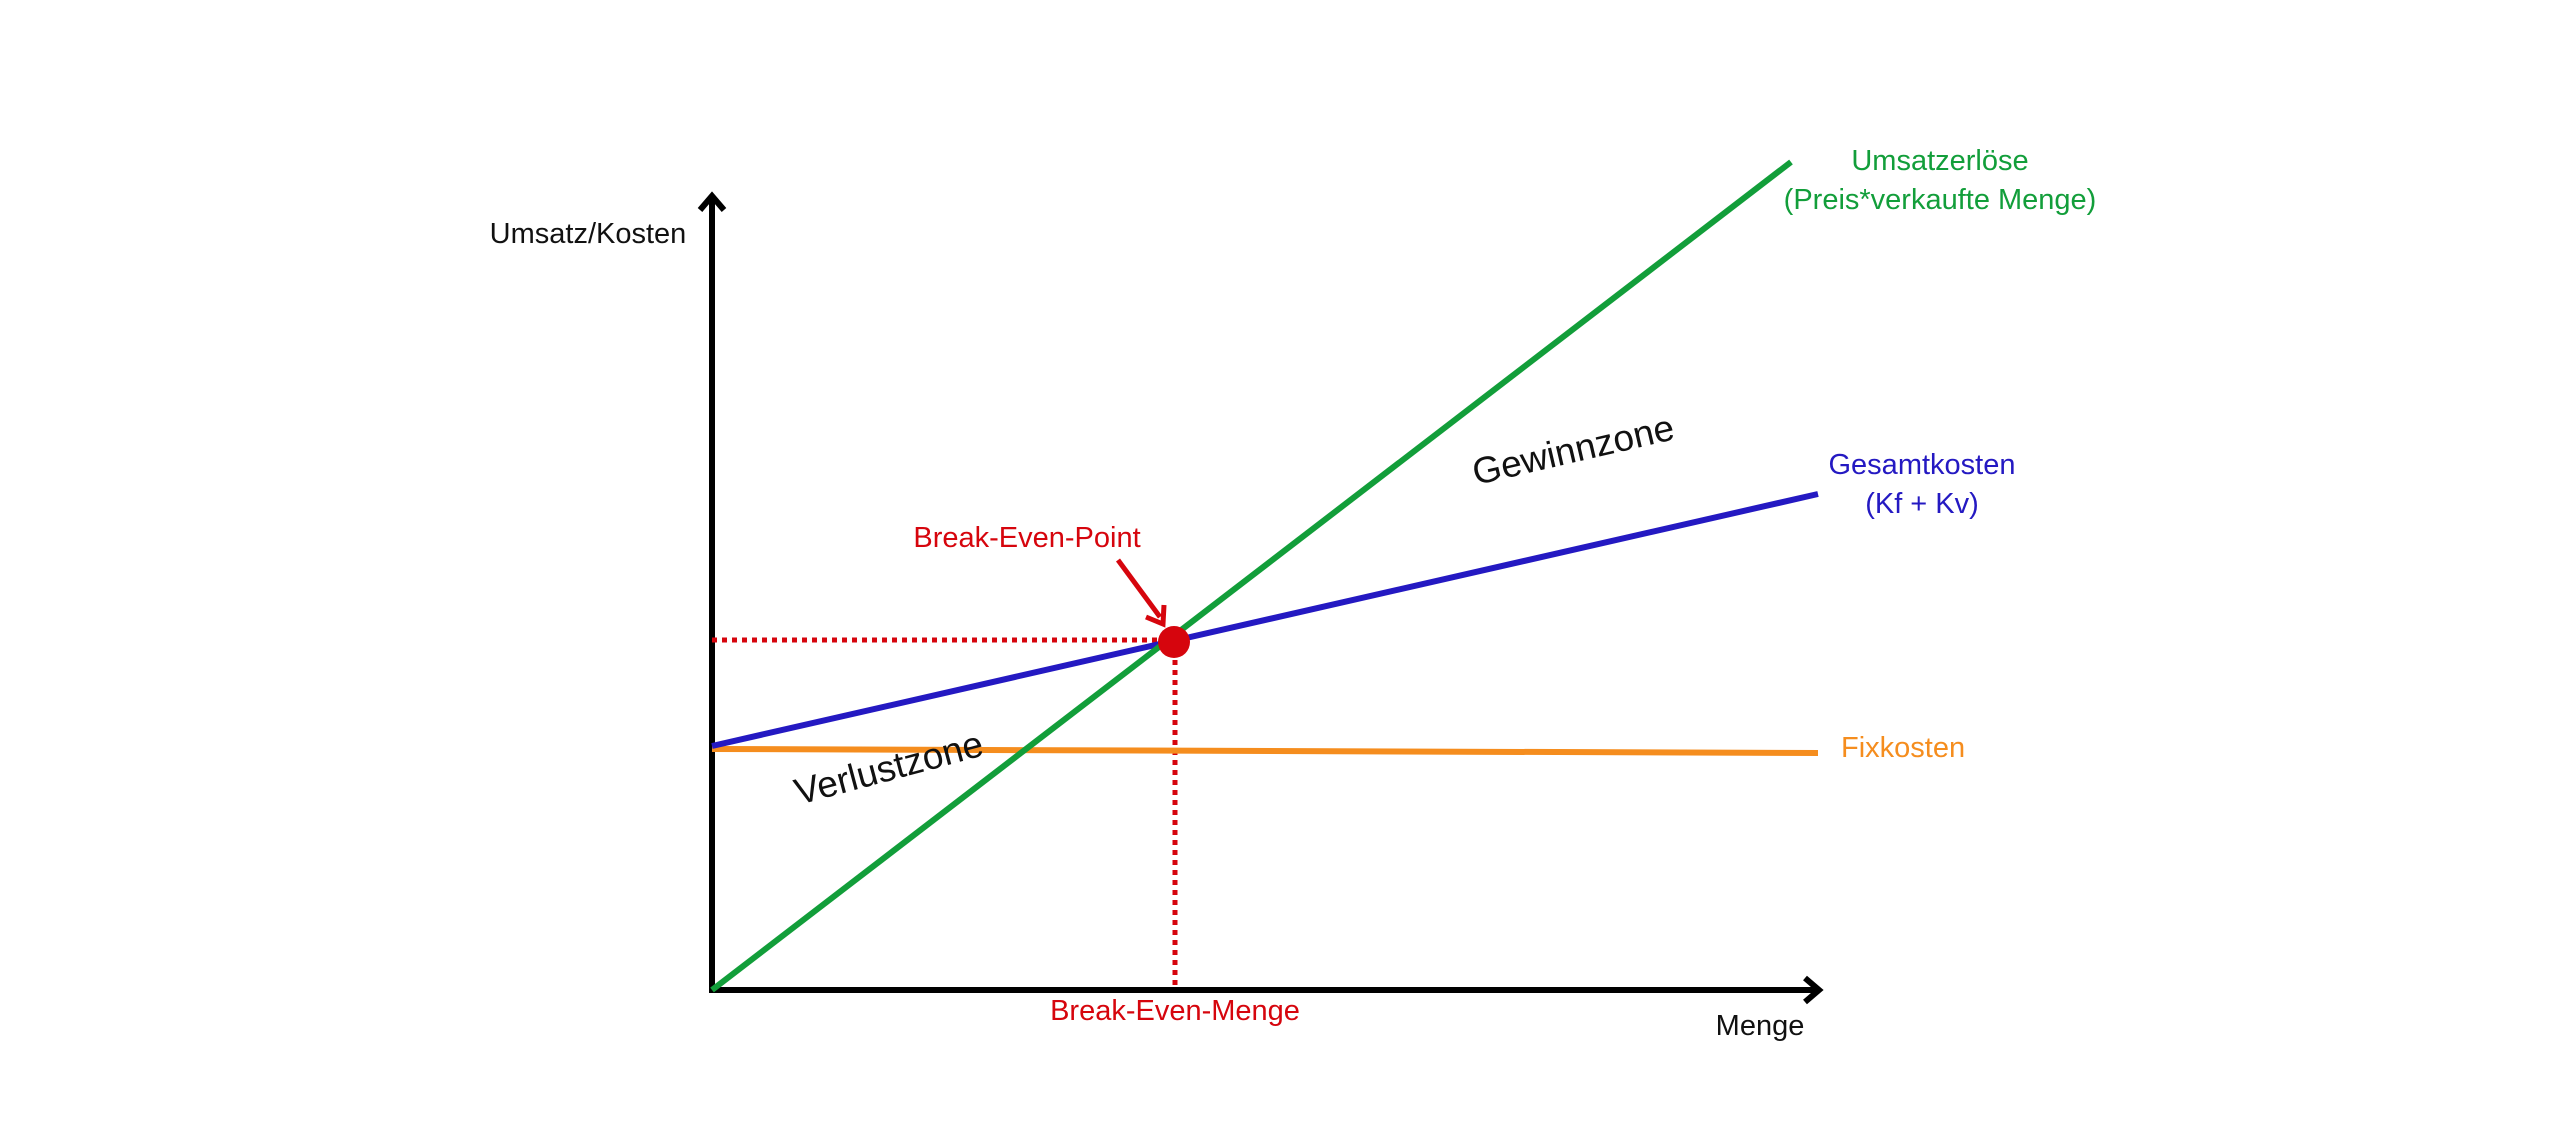  What do you see at coordinates (712, 201) in the screenshot?
I see `y-axis-arrow` at bounding box center [712, 201].